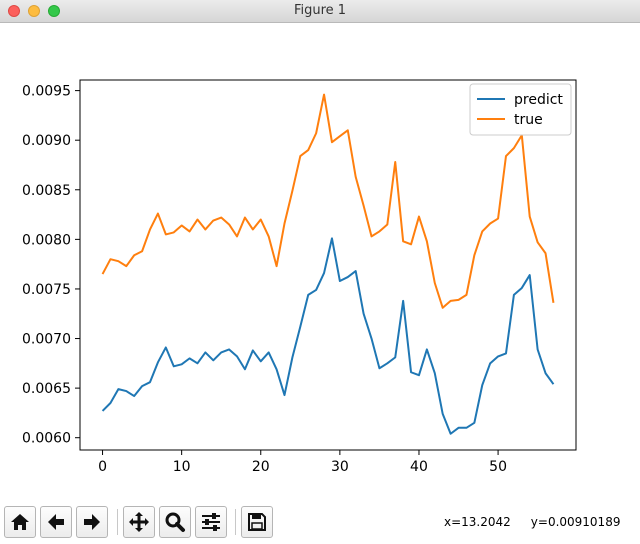  Describe the element at coordinates (575, 522) in the screenshot. I see `cursor-y-readout: y=0.00910189` at that location.